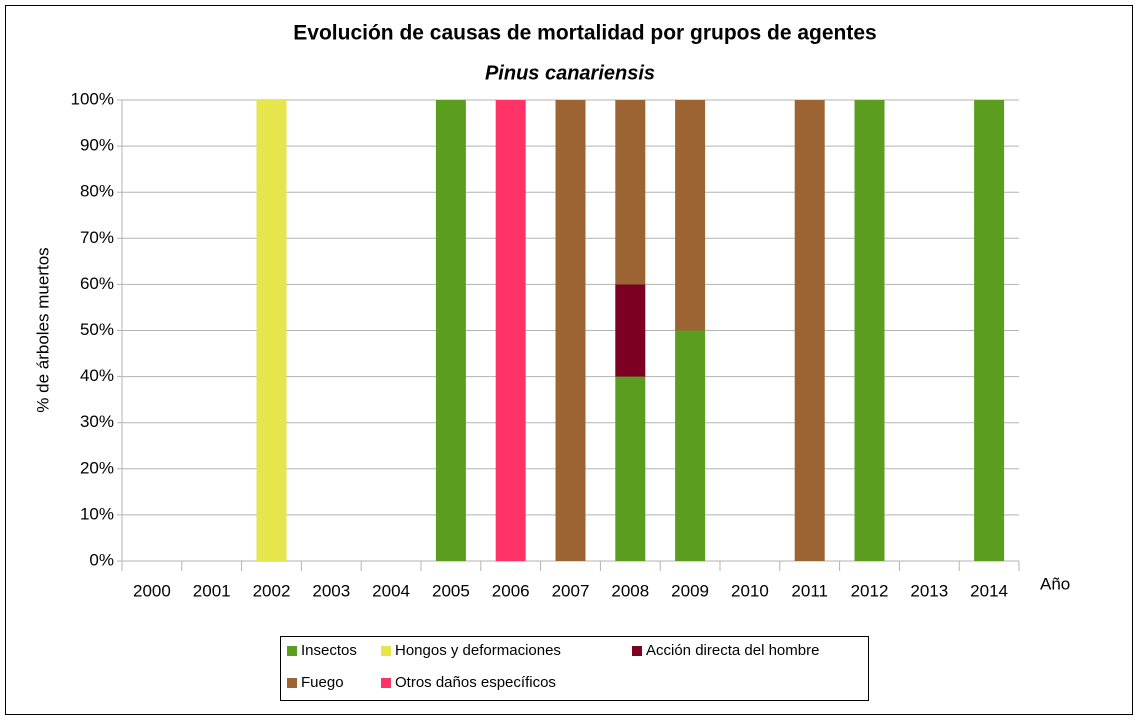 The height and width of the screenshot is (719, 1139). What do you see at coordinates (92, 98) in the screenshot?
I see `y-tick-label: 100%` at bounding box center [92, 98].